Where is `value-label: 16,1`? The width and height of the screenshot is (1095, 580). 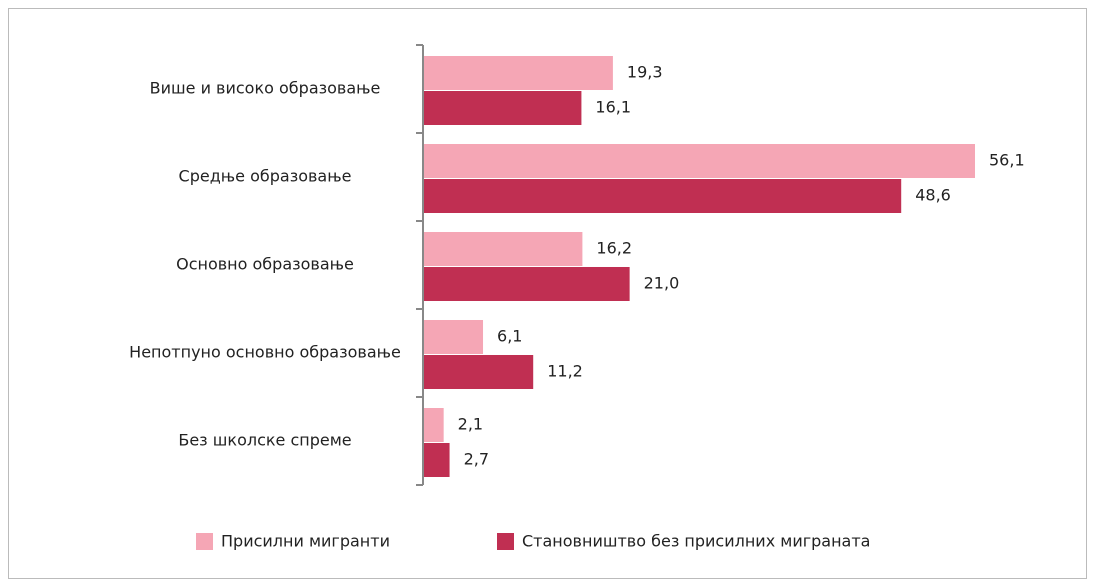
value-label: 16,1 is located at coordinates (613, 107).